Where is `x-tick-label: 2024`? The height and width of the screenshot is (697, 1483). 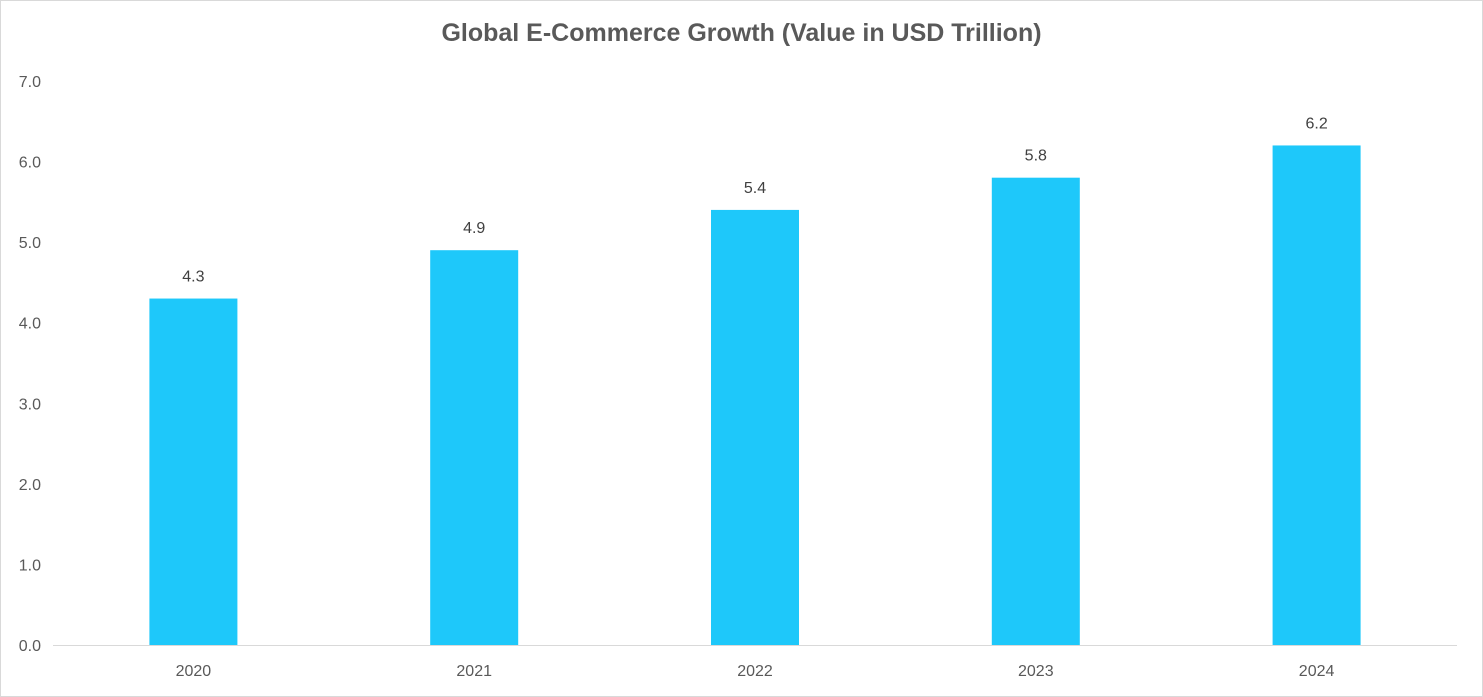
x-tick-label: 2024 is located at coordinates (1317, 671).